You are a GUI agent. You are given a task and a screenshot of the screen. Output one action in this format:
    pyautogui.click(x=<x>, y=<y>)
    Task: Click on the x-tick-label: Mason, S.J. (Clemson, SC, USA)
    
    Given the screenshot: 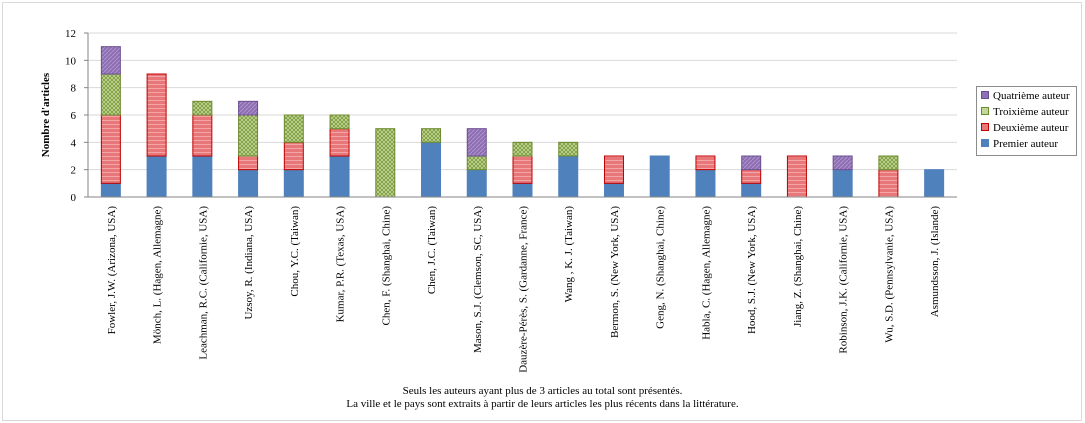 What is the action you would take?
    pyautogui.click(x=478, y=279)
    